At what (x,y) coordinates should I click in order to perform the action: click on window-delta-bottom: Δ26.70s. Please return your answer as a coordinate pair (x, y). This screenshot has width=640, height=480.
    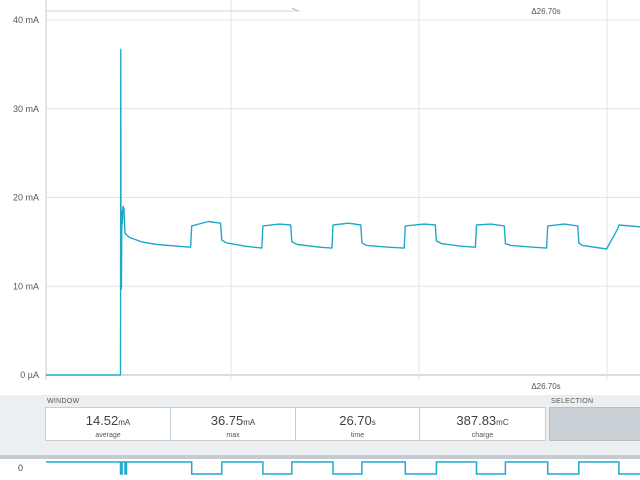
    Looking at the image, I should click on (545, 386).